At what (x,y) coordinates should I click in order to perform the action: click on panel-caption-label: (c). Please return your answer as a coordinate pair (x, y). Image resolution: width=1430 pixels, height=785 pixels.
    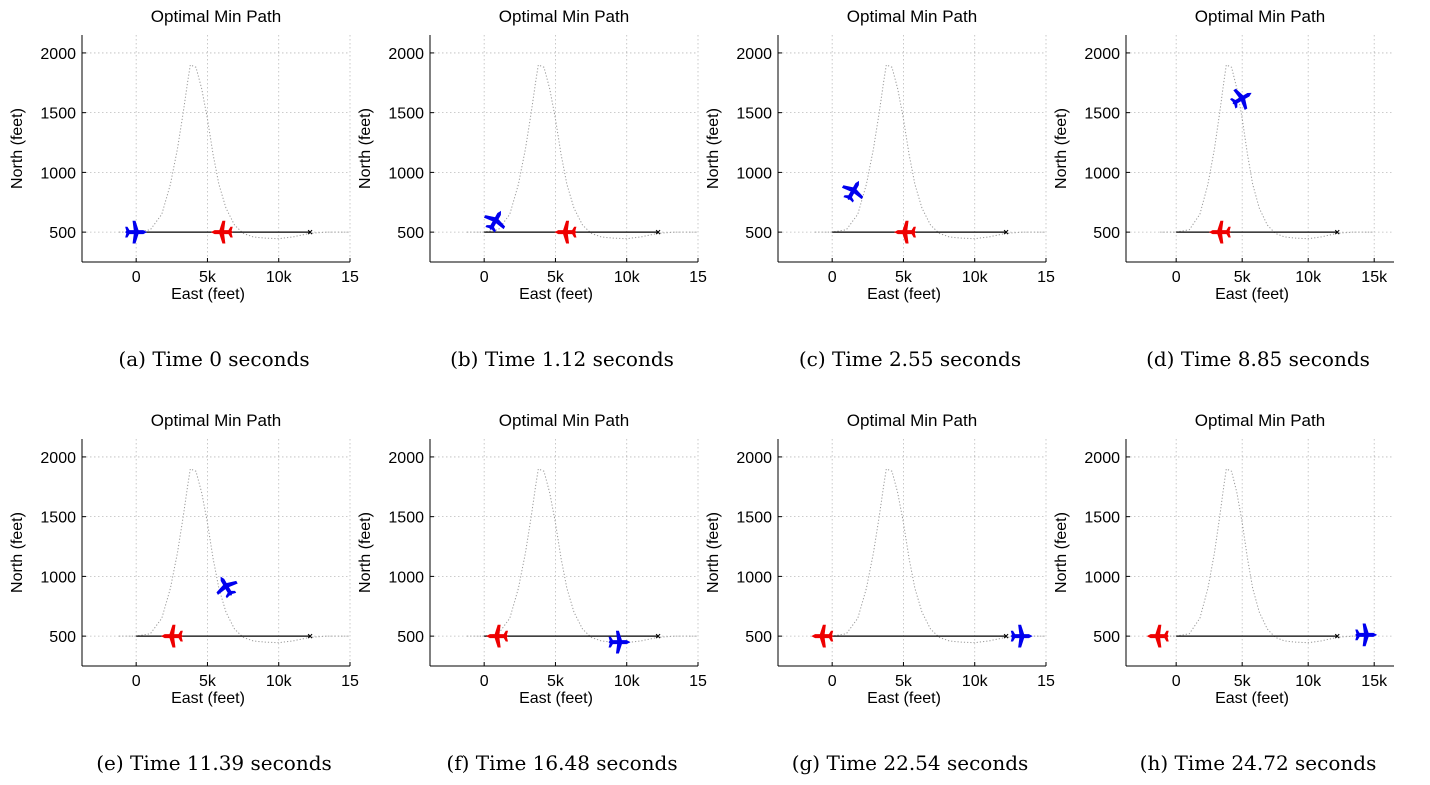
    Looking at the image, I should click on (812, 359).